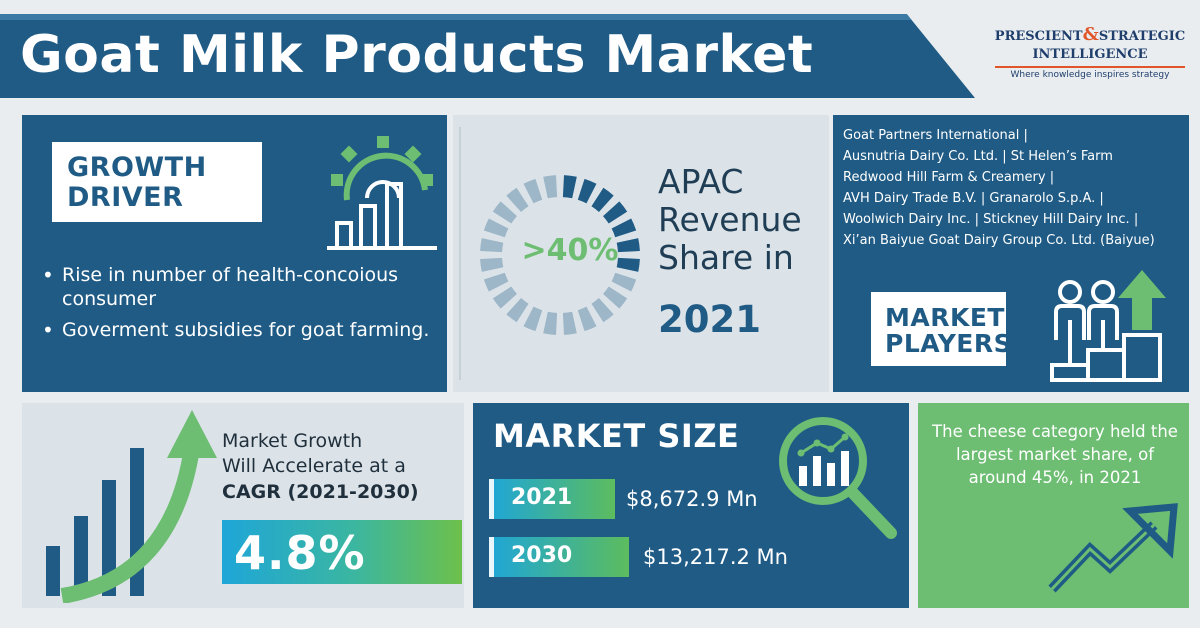 The image size is (1200, 628). I want to click on logo-name-line1: PRESCIENT&STRATEGIC, so click(1090, 36).